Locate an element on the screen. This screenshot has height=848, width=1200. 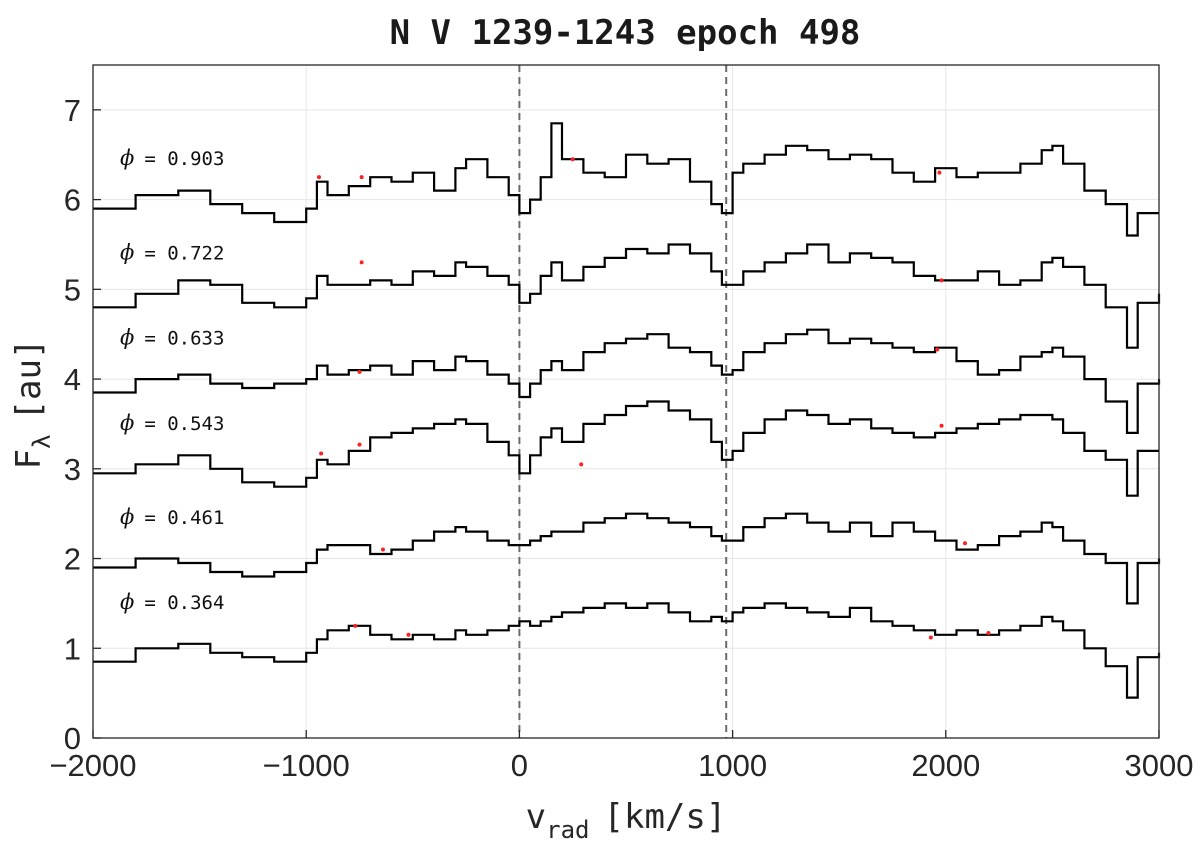
phase-value: = 0.722 is located at coordinates (184, 253).